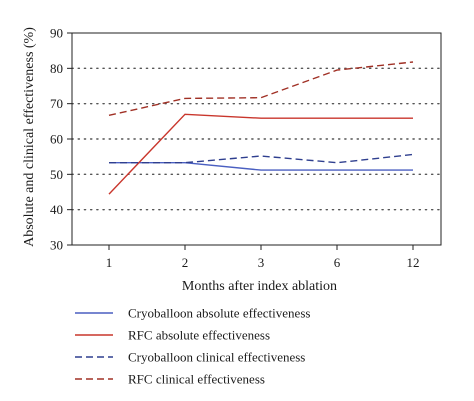 The width and height of the screenshot is (474, 401). Describe the element at coordinates (109, 262) in the screenshot. I see `x-tick-label: 1` at that location.